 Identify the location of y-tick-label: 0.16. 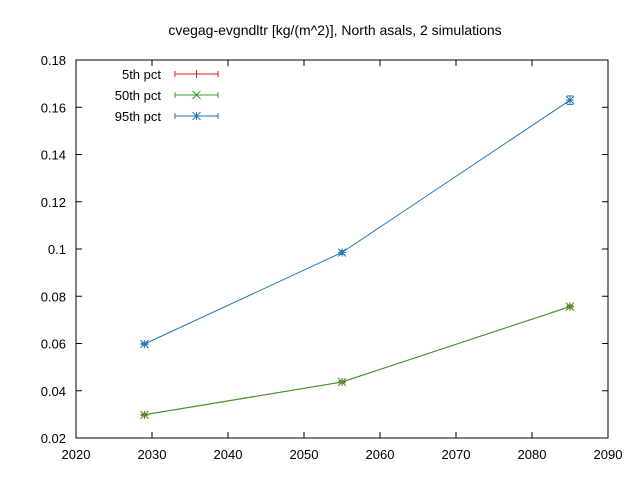
(53, 107).